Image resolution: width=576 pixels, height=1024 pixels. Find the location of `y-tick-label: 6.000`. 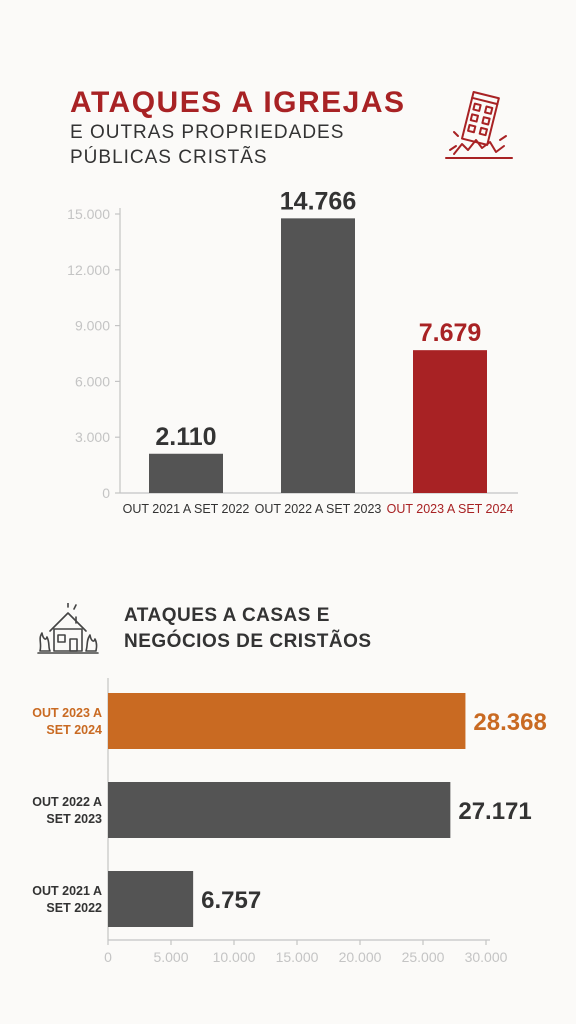

y-tick-label: 6.000 is located at coordinates (92, 381).